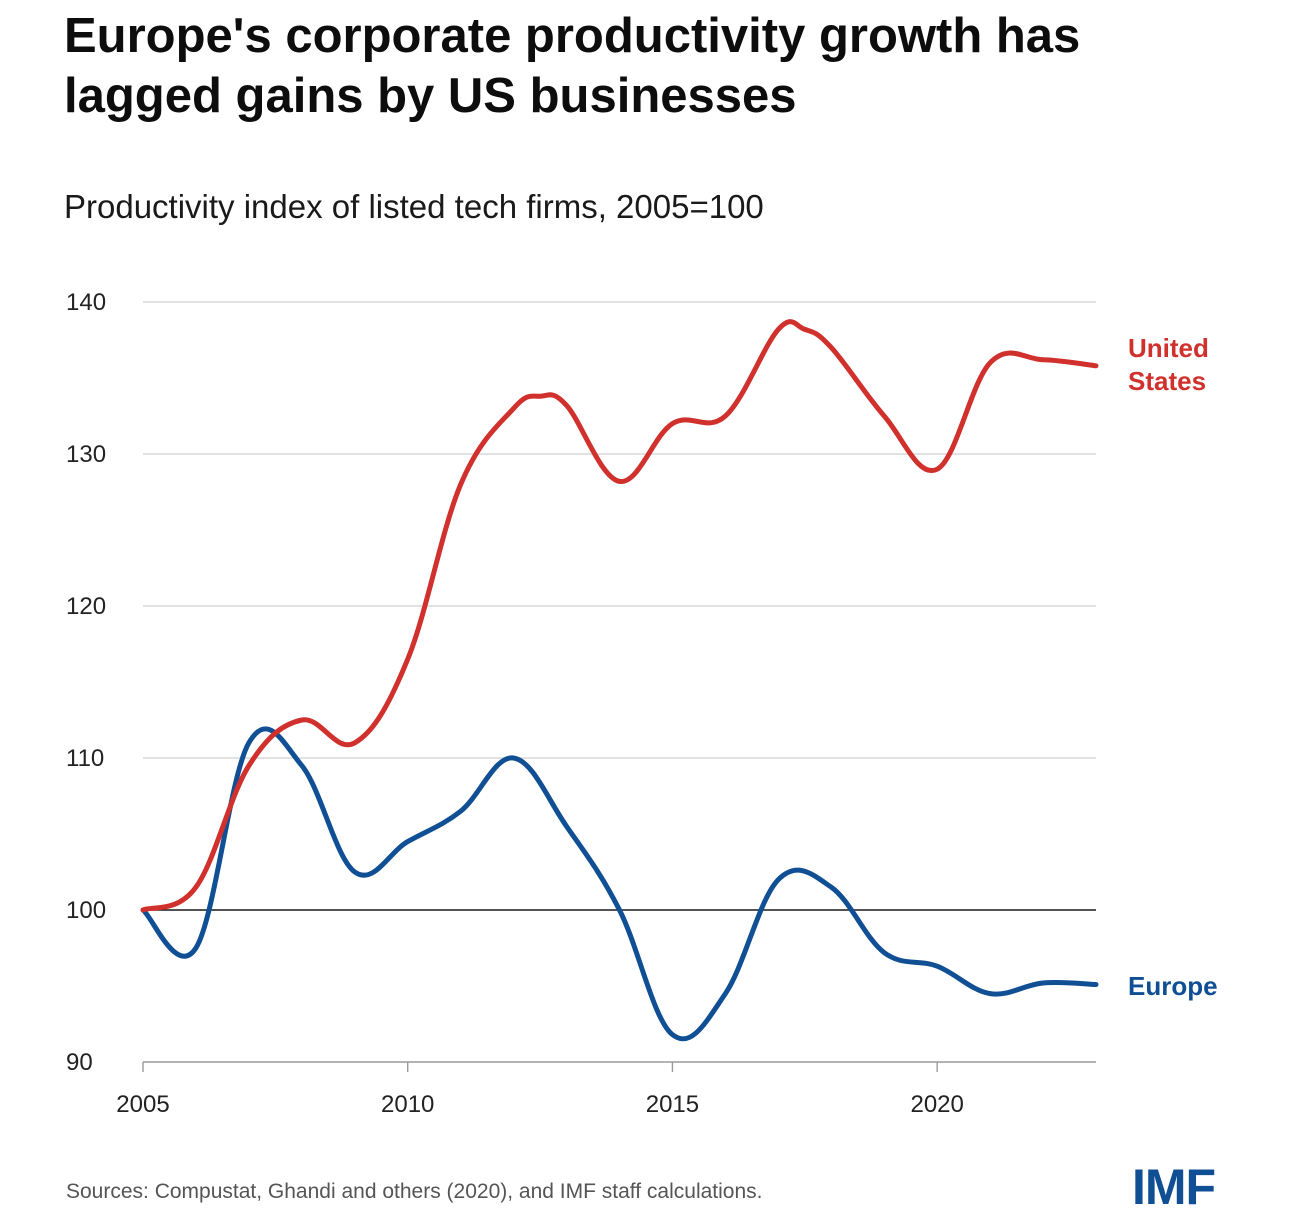 The width and height of the screenshot is (1299, 1227). What do you see at coordinates (86, 606) in the screenshot?
I see `y-tick-label: 120` at bounding box center [86, 606].